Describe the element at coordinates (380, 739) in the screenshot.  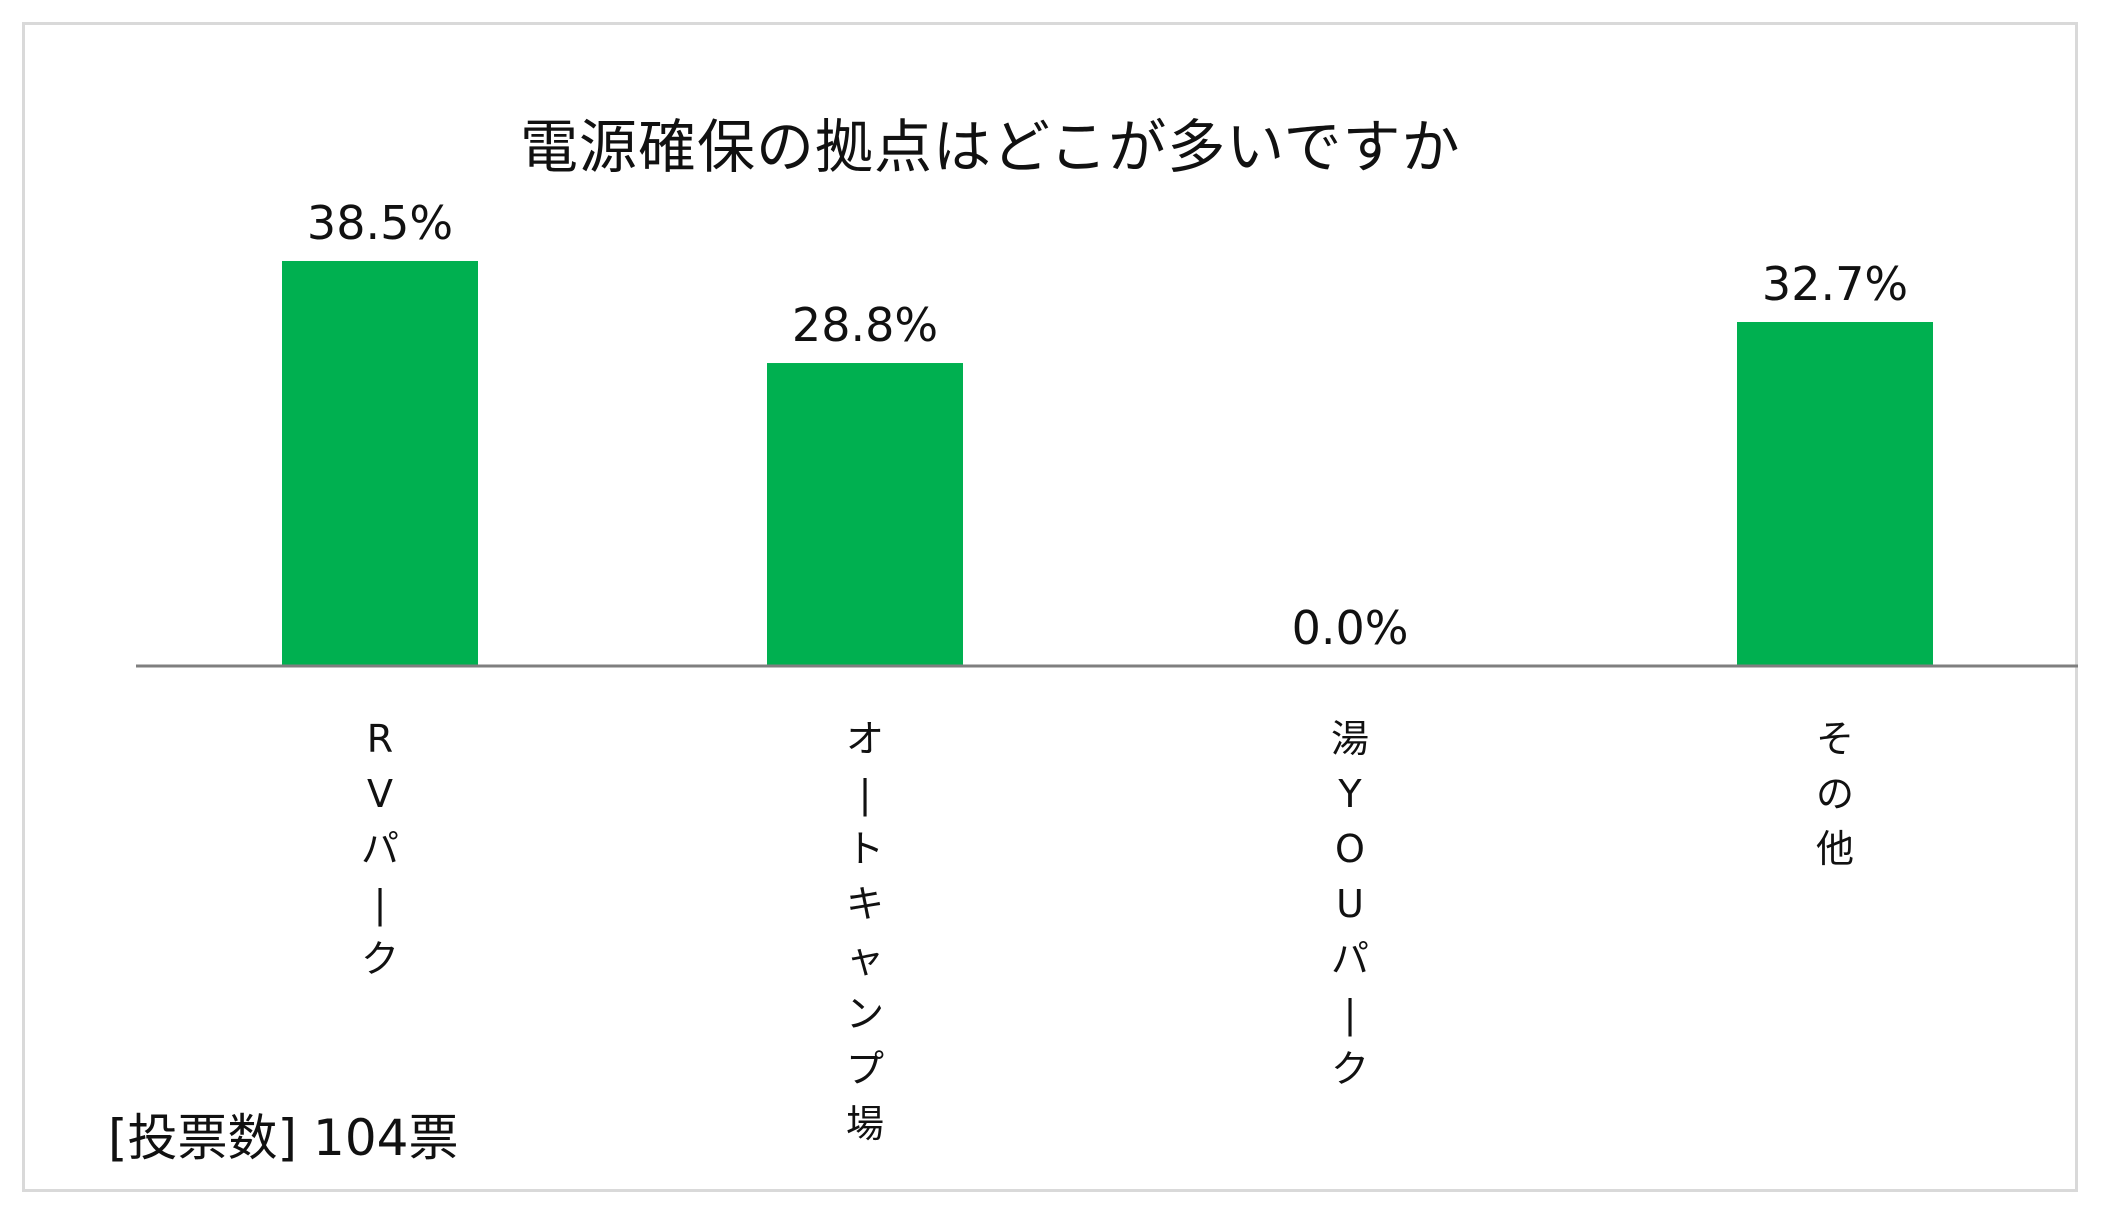
I see `category-label-0-char-0: R` at that location.